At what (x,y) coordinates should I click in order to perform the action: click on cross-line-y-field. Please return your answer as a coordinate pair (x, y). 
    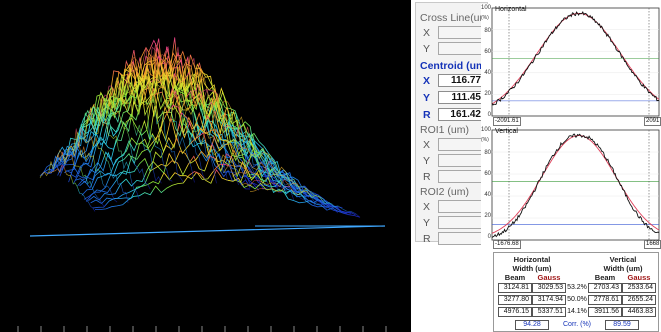
    Looking at the image, I should click on (462, 48).